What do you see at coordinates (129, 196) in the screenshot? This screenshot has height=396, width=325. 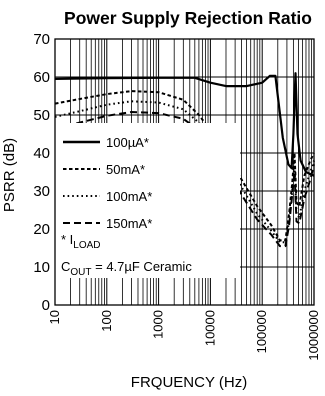 I see `legend-label-3: 100mA*` at bounding box center [129, 196].